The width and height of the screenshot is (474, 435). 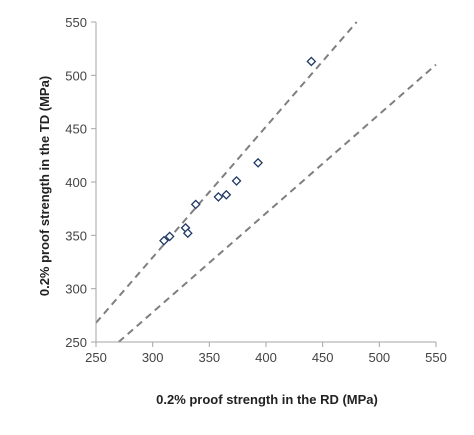 What do you see at coordinates (76, 22) in the screenshot?
I see `y-tick-label: 550` at bounding box center [76, 22].